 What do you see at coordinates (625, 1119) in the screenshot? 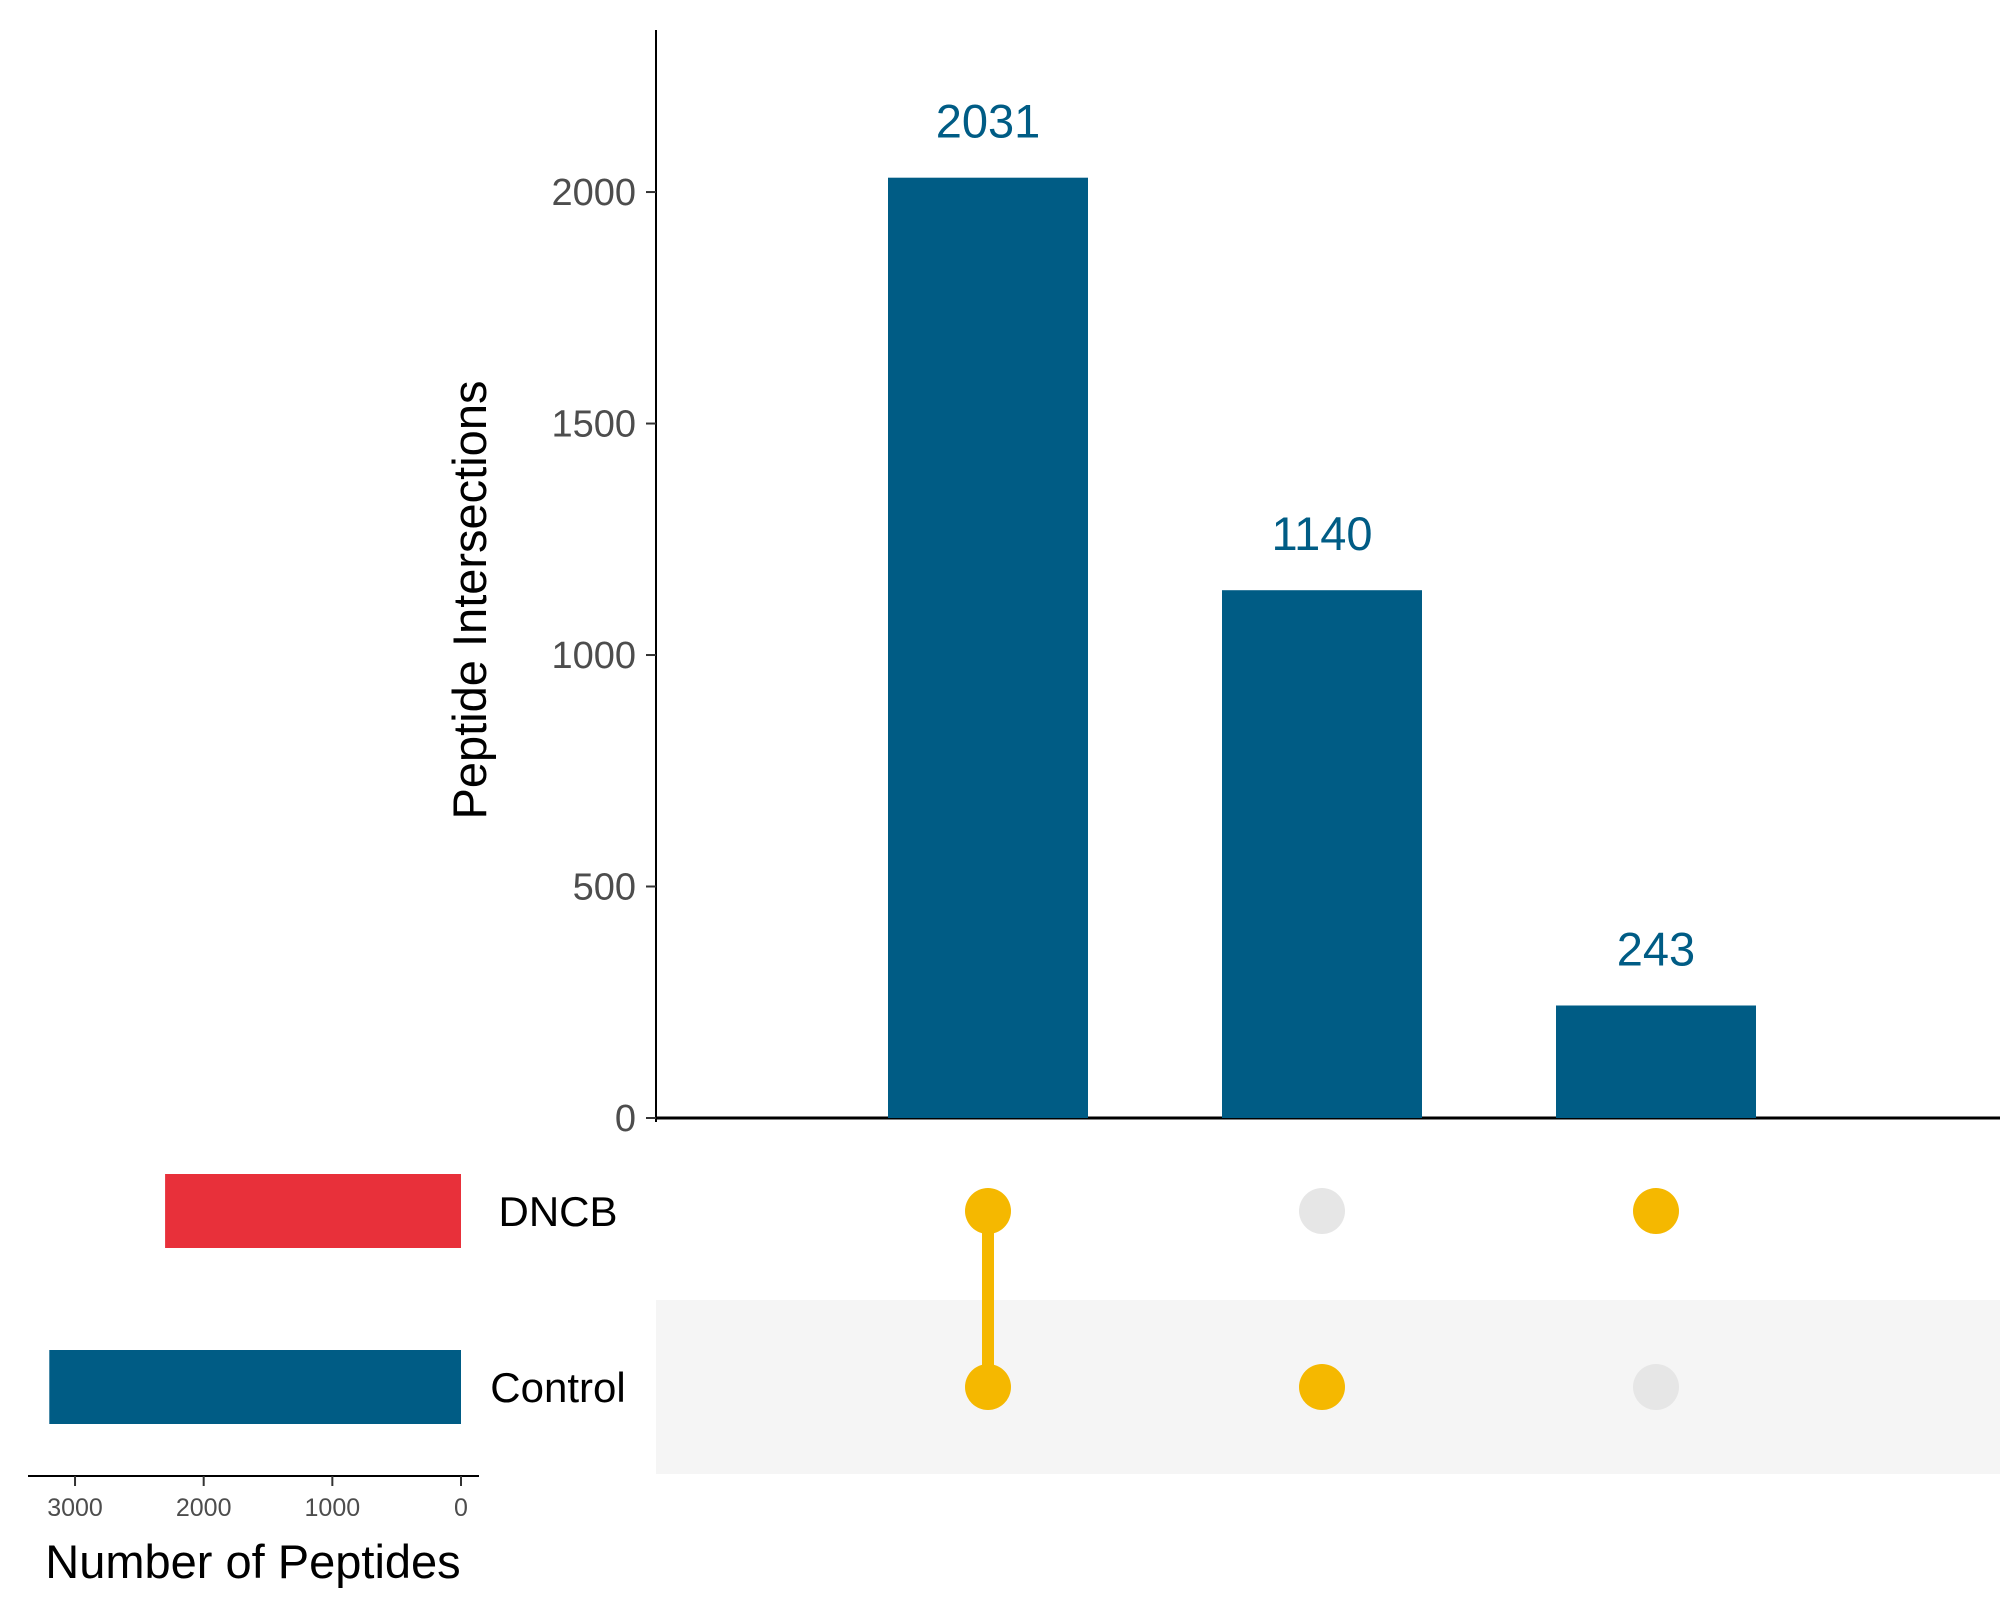
I see `y-tick-label: 0` at bounding box center [625, 1119].